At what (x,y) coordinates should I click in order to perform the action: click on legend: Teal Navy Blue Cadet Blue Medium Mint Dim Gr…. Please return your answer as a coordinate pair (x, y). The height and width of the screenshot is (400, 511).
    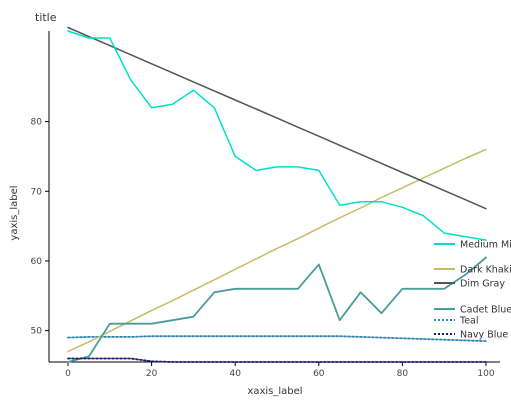
    Looking at the image, I should click on (472, 290).